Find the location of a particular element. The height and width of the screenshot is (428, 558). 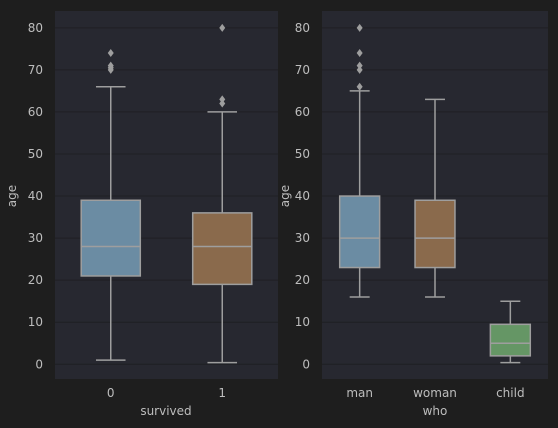

x-axis-label: survived is located at coordinates (165, 411).